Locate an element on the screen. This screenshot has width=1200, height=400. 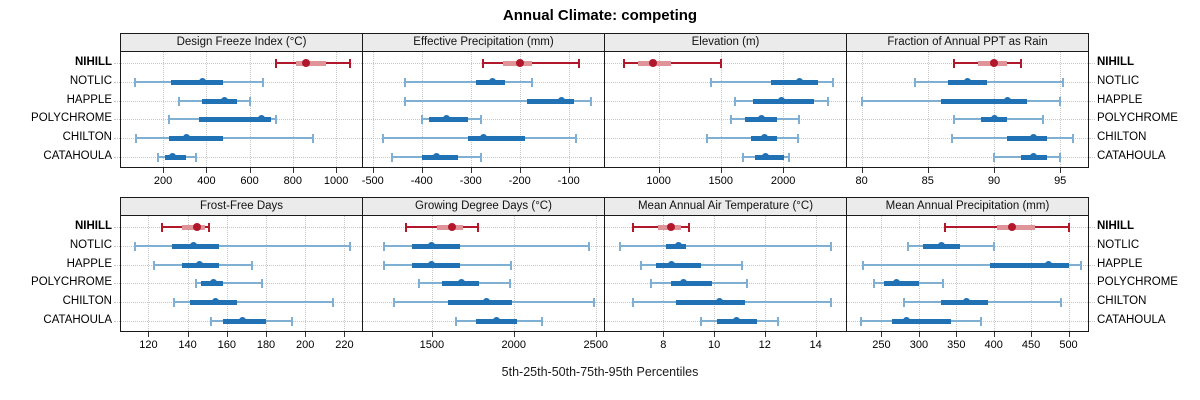
panel-strip: Design Freeze Index (°C) is located at coordinates (241, 42).